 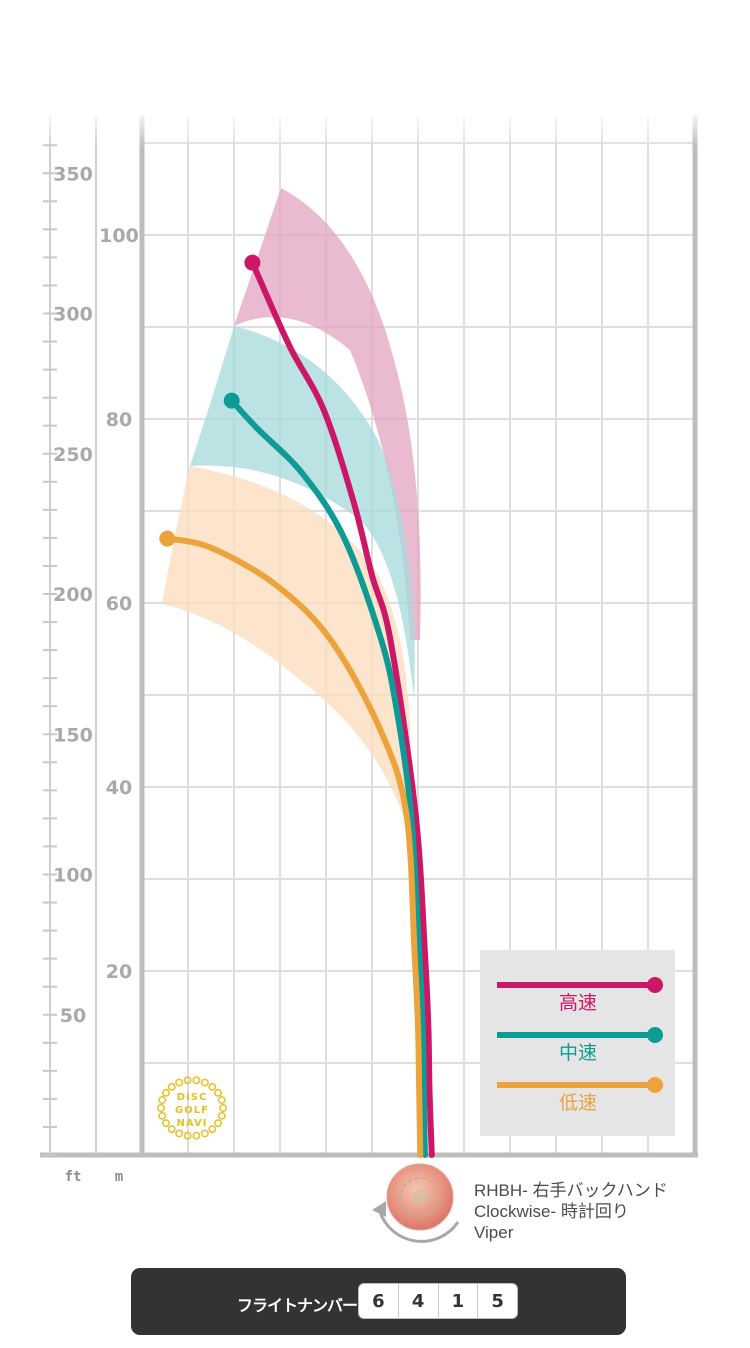 What do you see at coordinates (327, 414) in the screenshot?
I see `spread-band-high` at bounding box center [327, 414].